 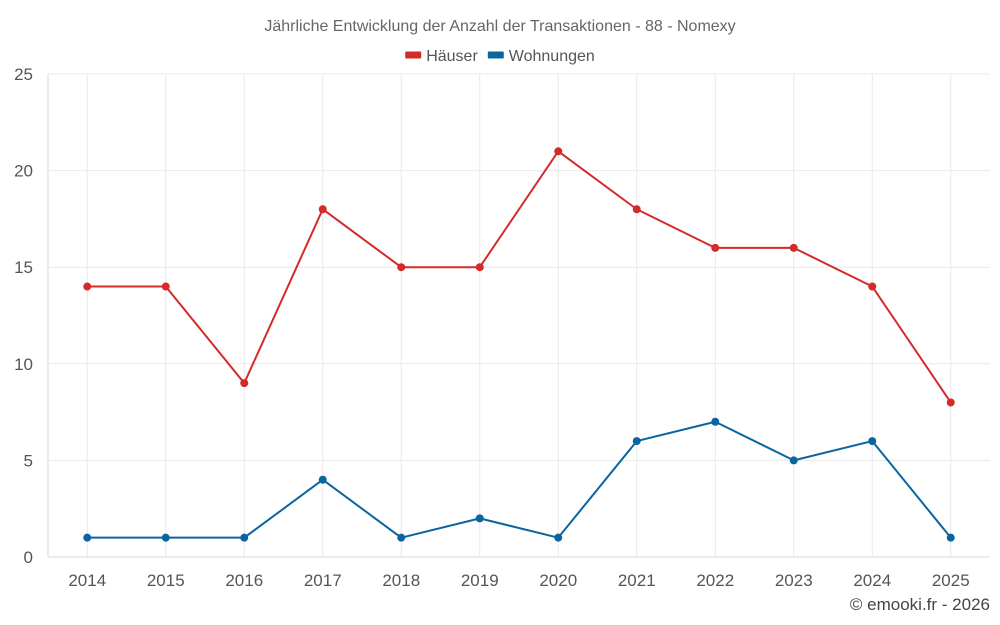 I want to click on y-tick-label: 20, so click(x=23, y=171).